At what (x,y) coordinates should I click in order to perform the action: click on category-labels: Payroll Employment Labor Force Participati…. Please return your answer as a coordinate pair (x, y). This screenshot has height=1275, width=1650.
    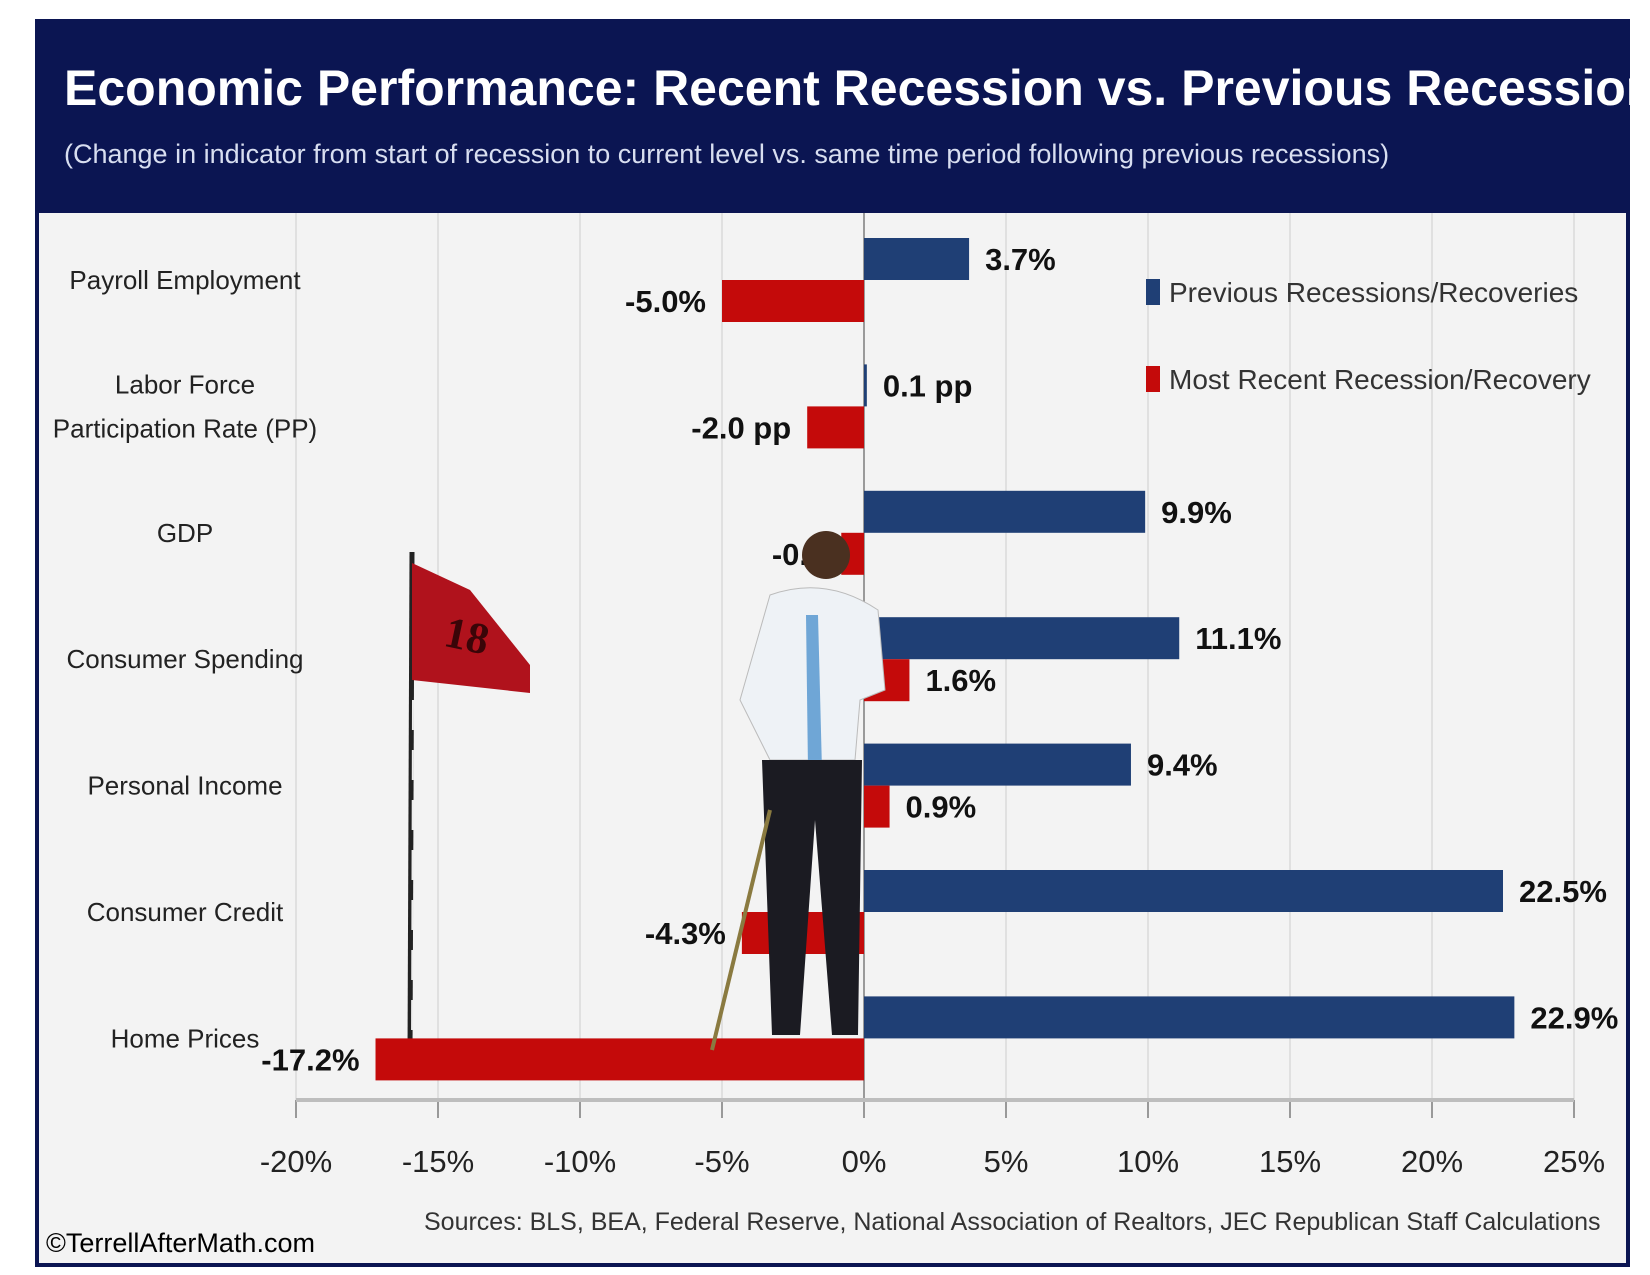
    Looking at the image, I should click on (185, 659).